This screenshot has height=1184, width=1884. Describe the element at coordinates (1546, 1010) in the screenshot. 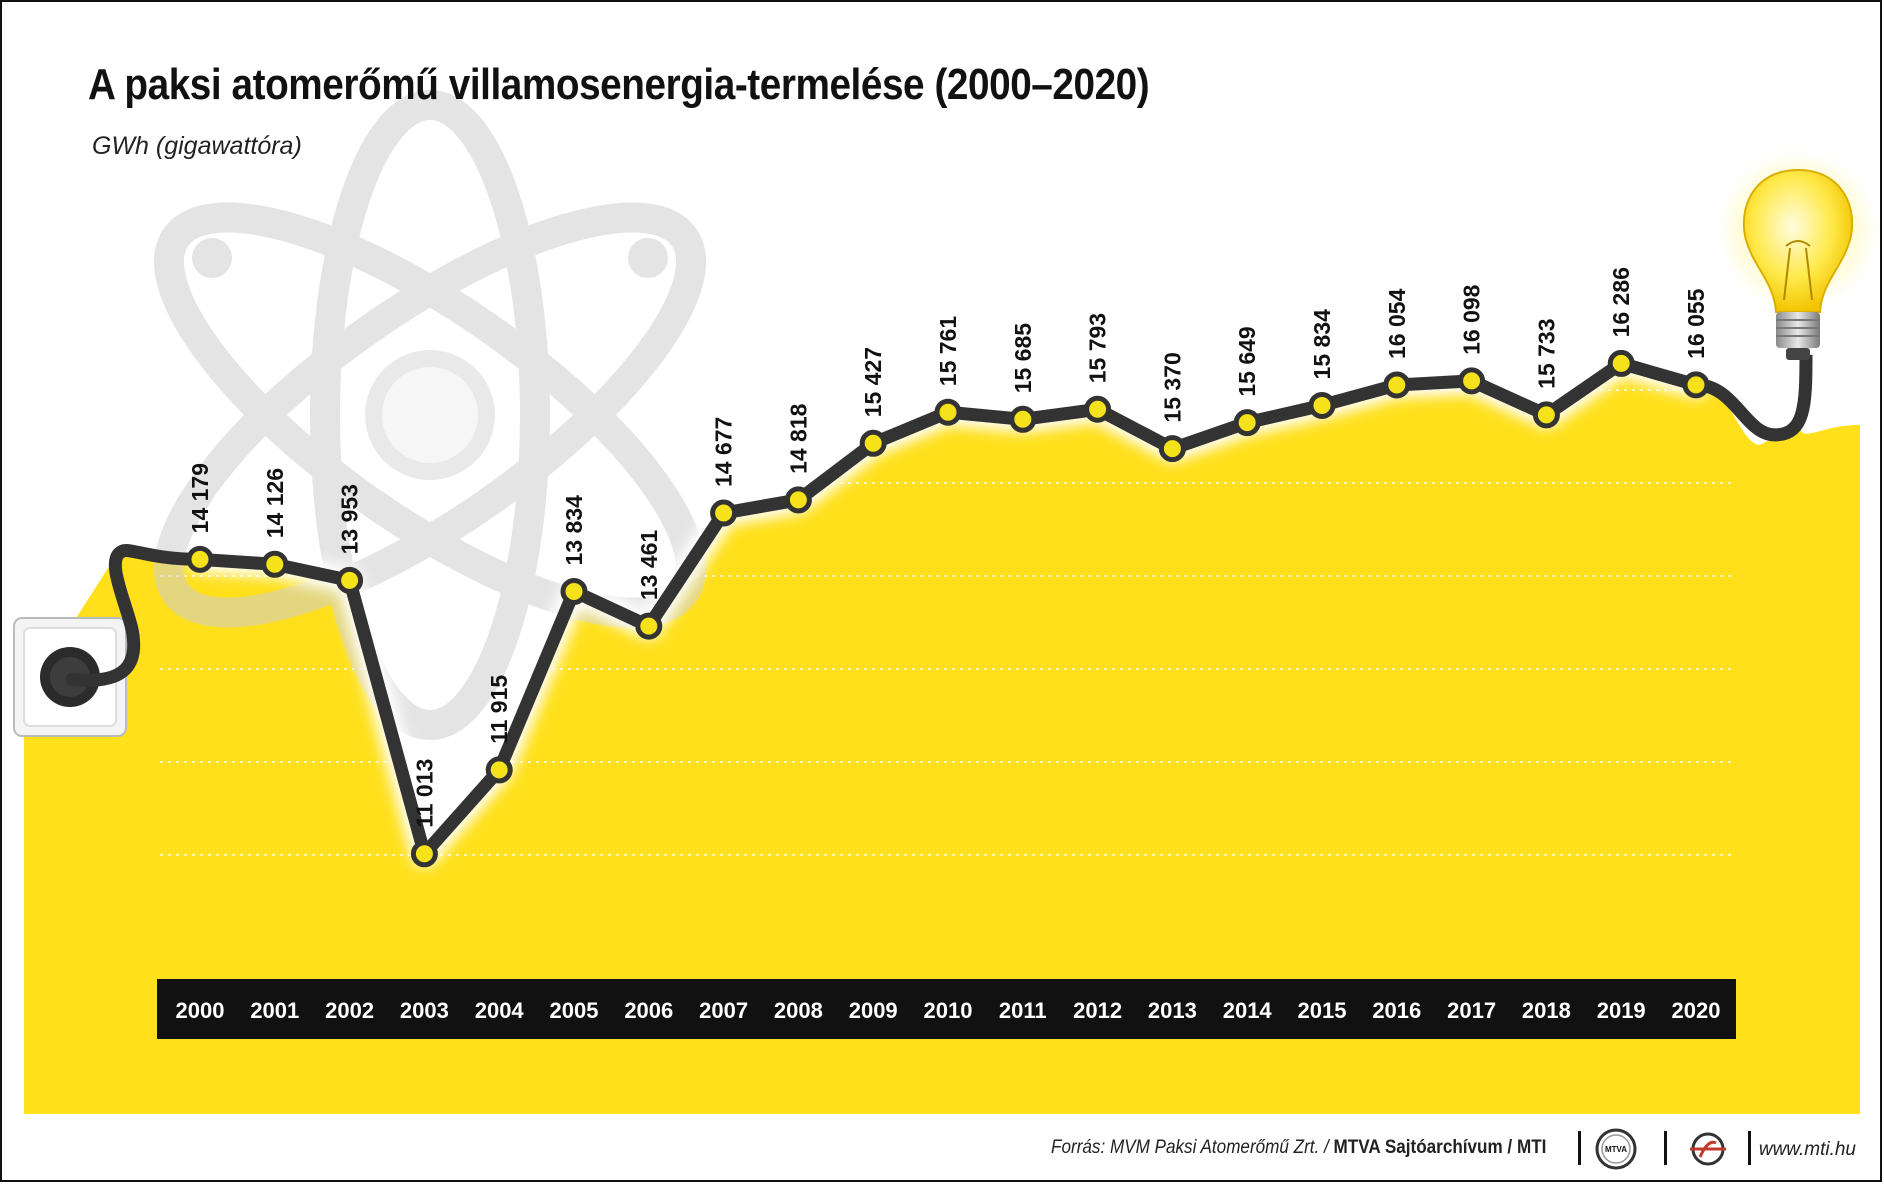

I see `x-tick-label-2018: 2018` at that location.